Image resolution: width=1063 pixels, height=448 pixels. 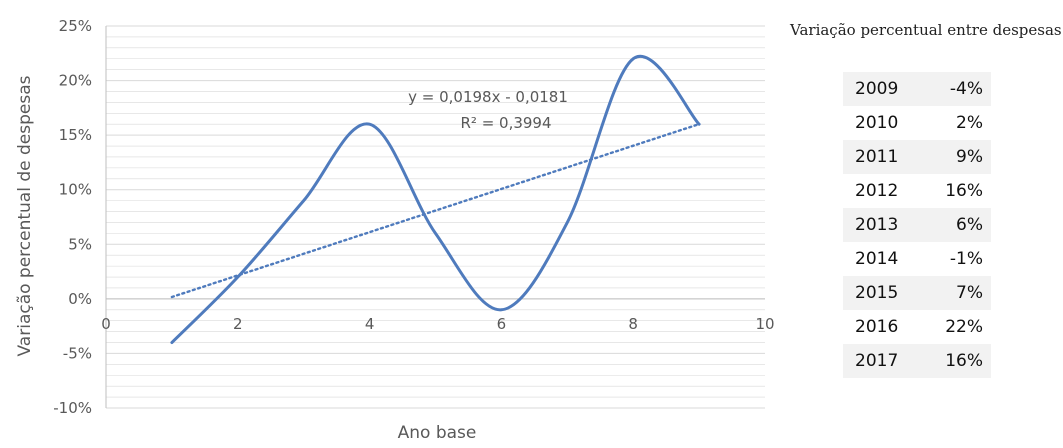 What do you see at coordinates (964, 327) in the screenshot?
I see `table-cell-percent: 22%` at bounding box center [964, 327].